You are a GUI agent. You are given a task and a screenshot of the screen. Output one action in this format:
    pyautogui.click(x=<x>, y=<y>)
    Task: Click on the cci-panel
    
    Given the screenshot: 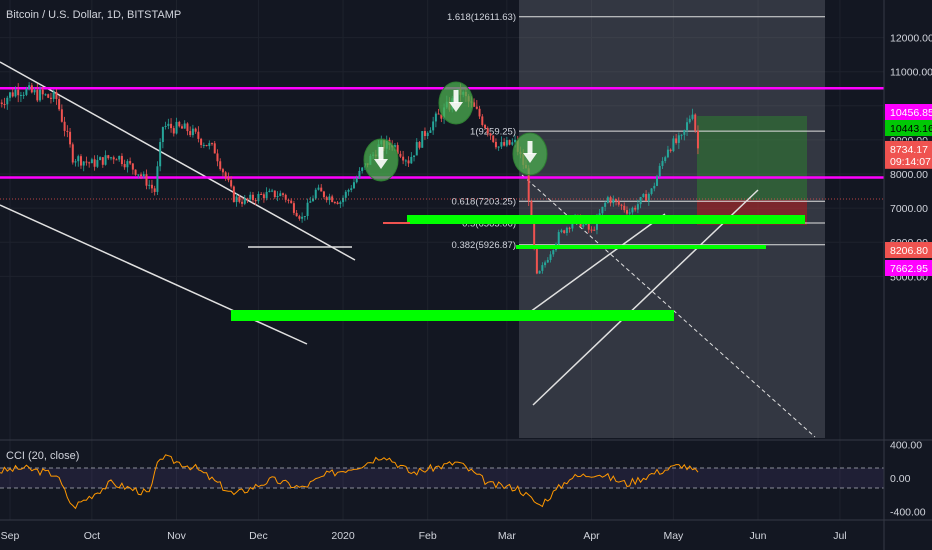 What is the action you would take?
    pyautogui.click(x=442, y=480)
    